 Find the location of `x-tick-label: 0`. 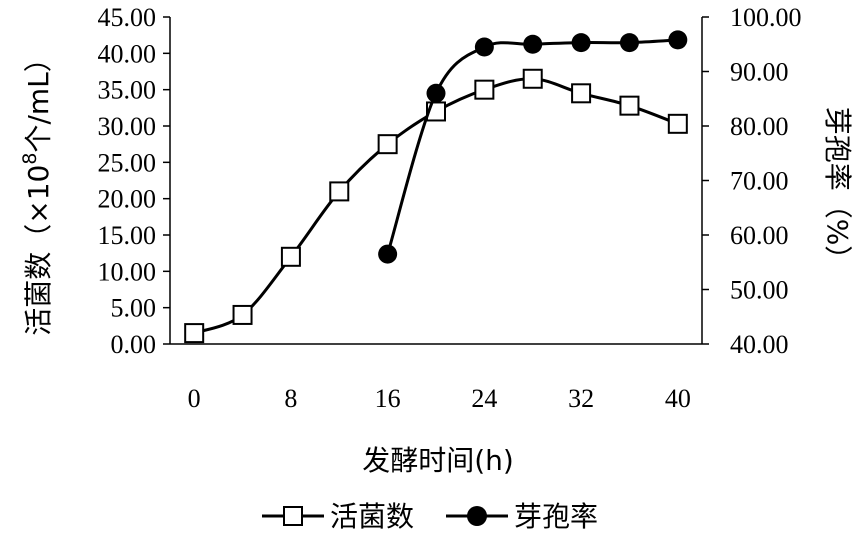

x-tick-label: 0 is located at coordinates (194, 398).